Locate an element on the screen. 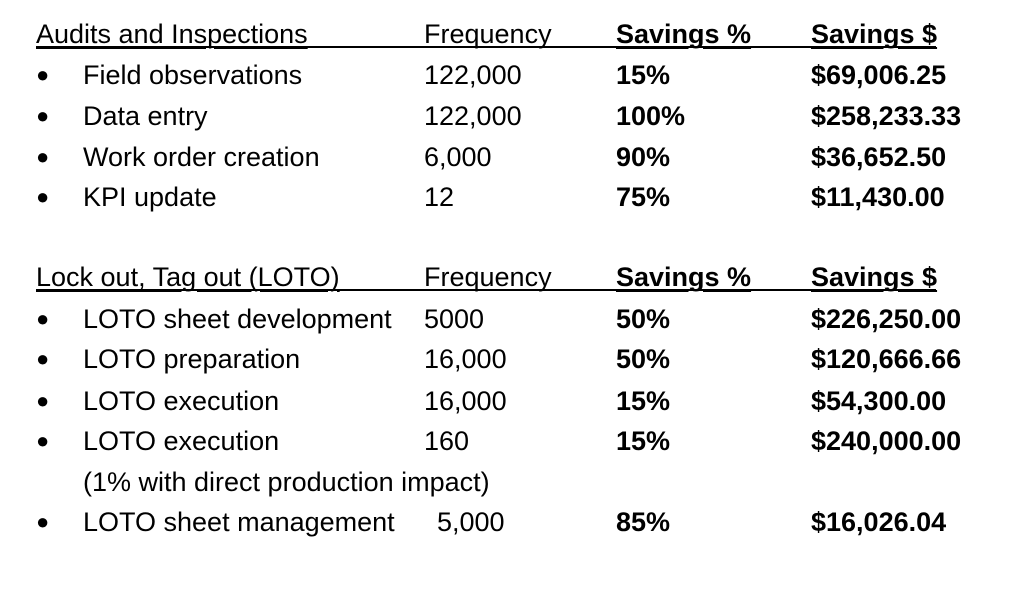 This screenshot has width=1024, height=600. row-savings-percent: 85% is located at coordinates (643, 522).